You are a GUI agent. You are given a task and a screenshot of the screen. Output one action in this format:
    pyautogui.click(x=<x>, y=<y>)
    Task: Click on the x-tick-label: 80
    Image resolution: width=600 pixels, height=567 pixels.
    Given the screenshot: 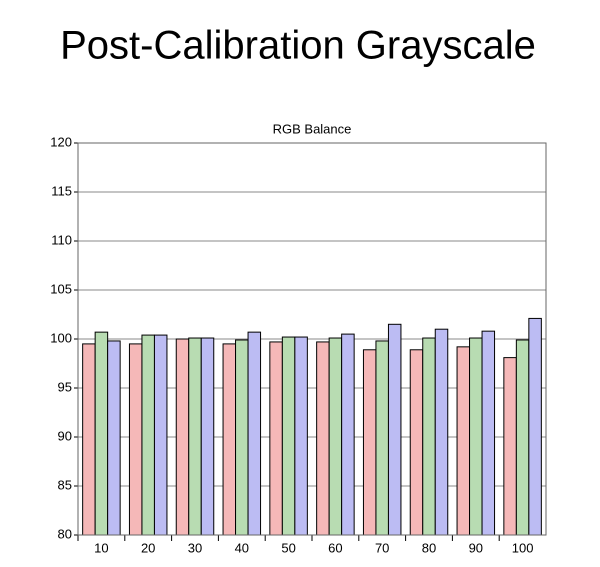 What is the action you would take?
    pyautogui.click(x=429, y=547)
    